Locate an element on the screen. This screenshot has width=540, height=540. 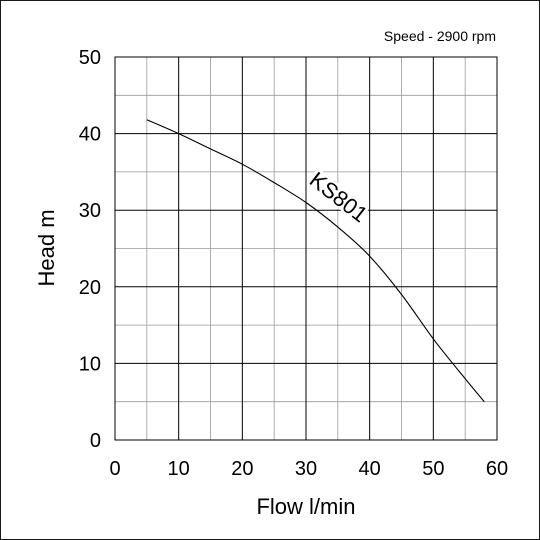
y-tick-label: 50 is located at coordinates (90, 58).